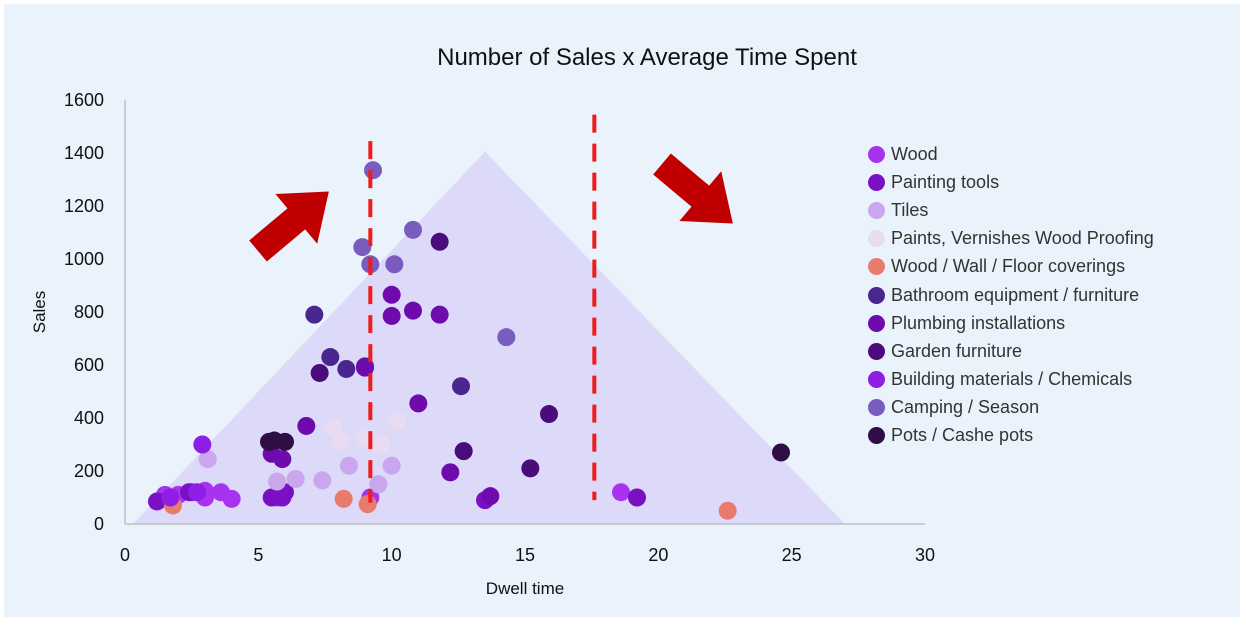 The height and width of the screenshot is (625, 1246). I want to click on x-axis-title: Dwell time, so click(525, 588).